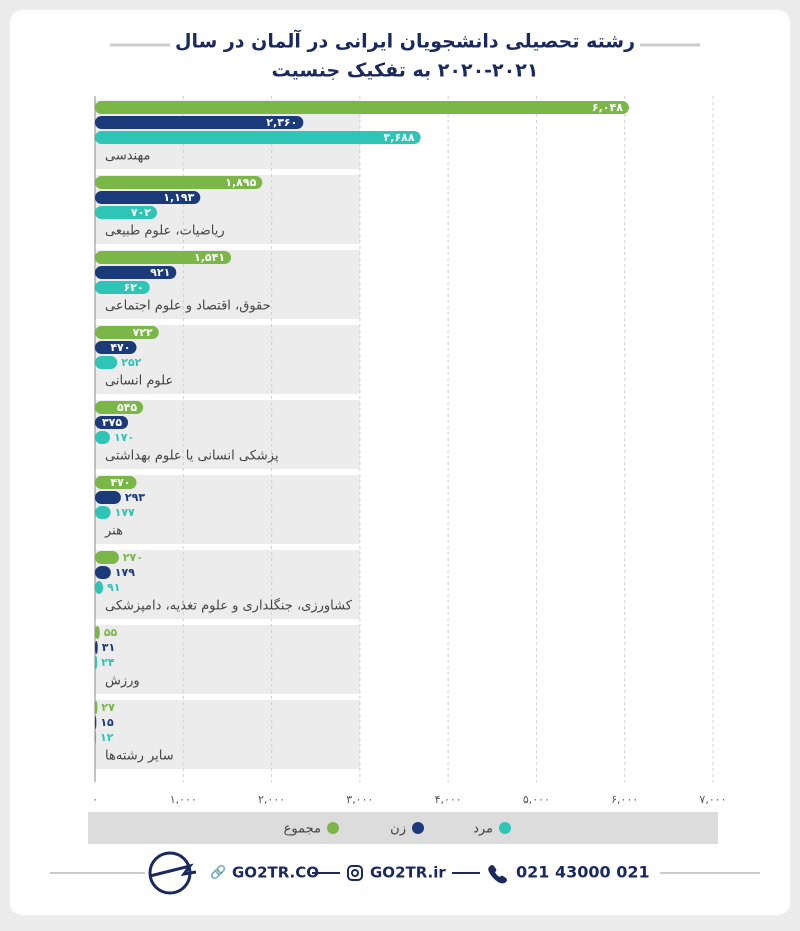  What do you see at coordinates (188, 306) in the screenshot?
I see `category-label: حقوق، اقتصاد و علوم اجتماعی` at bounding box center [188, 306].